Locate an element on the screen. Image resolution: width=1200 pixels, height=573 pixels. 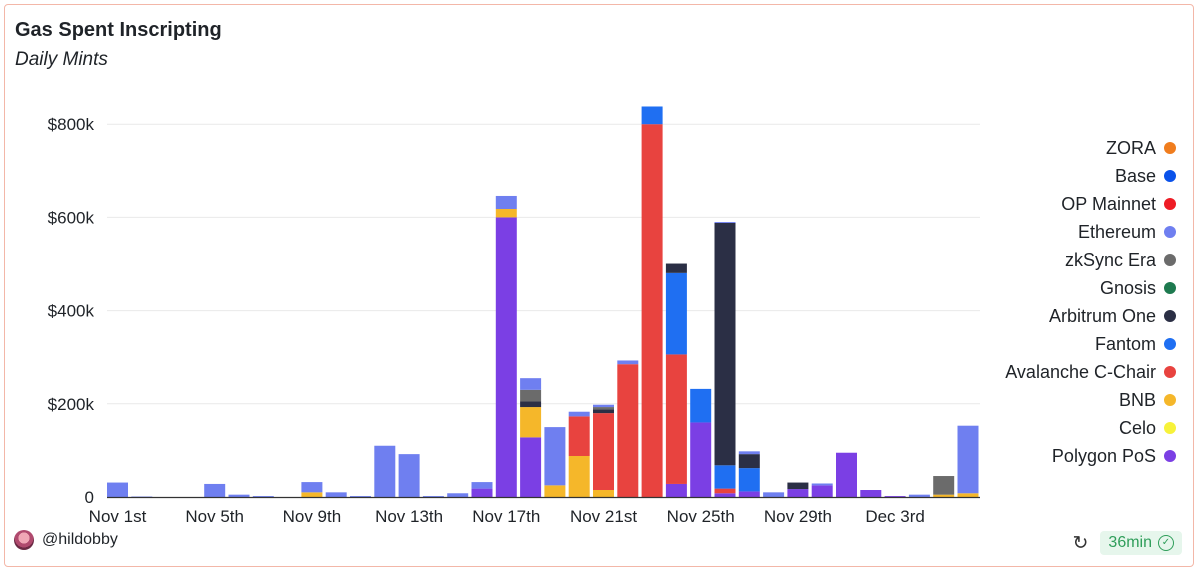
x-tick-label: Nov 29th is located at coordinates (798, 516).